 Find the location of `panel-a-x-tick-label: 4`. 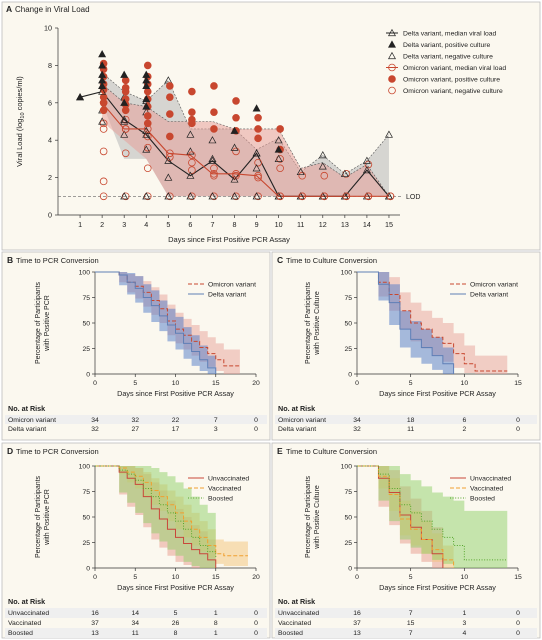

panel-a-x-tick-label: 4 is located at coordinates (146, 224).